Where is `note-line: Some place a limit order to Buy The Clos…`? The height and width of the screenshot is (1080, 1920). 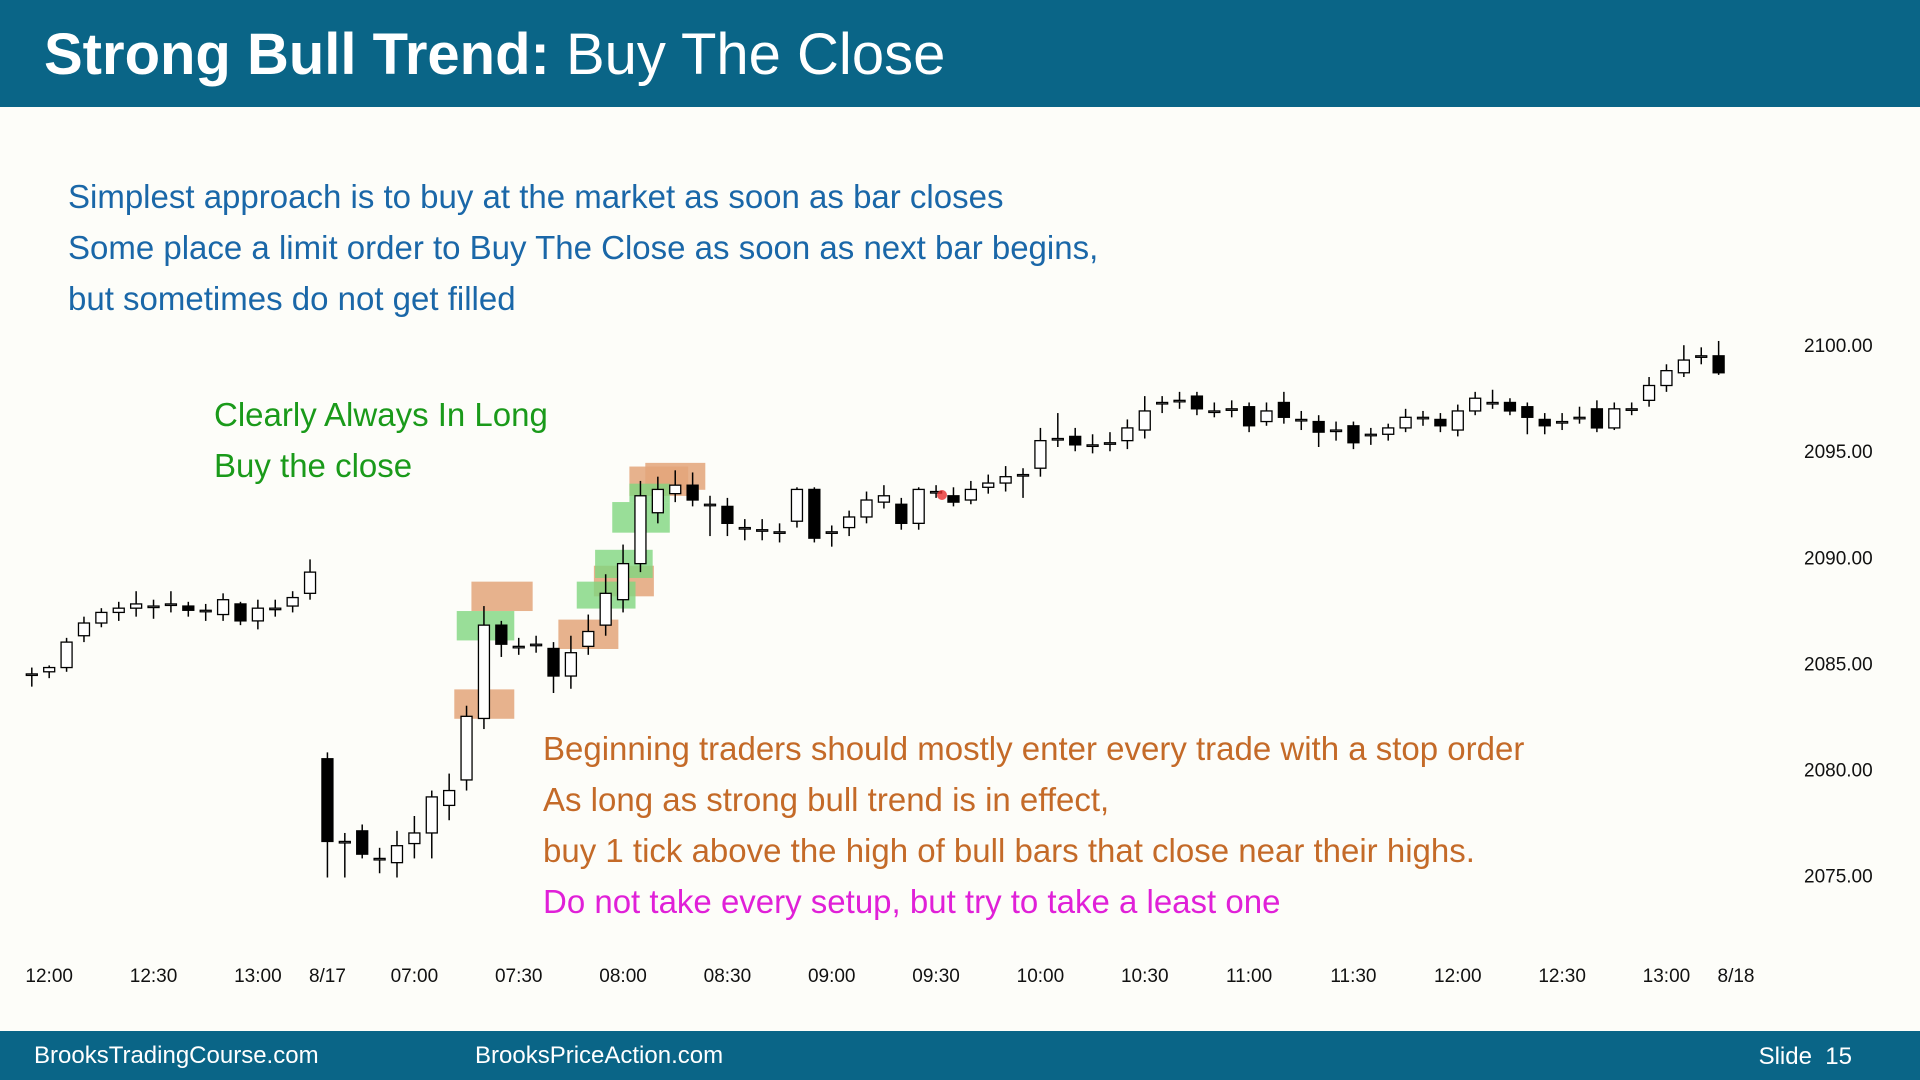
note-line: Some place a limit order to Buy The Clos… is located at coordinates (583, 247).